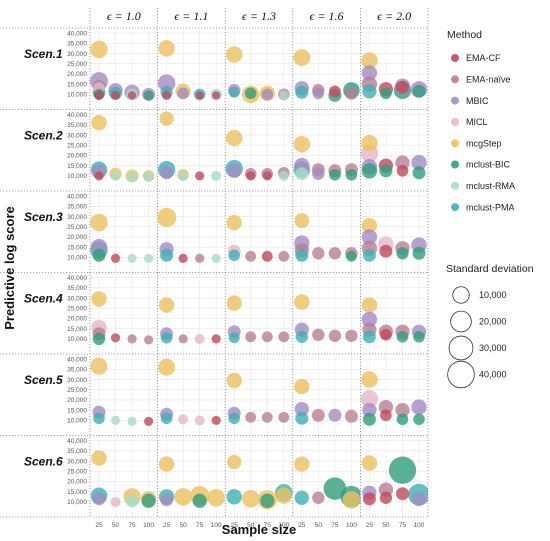 The height and width of the screenshot is (541, 550). I want to click on legend-label: mclust-PMA, so click(490, 207).